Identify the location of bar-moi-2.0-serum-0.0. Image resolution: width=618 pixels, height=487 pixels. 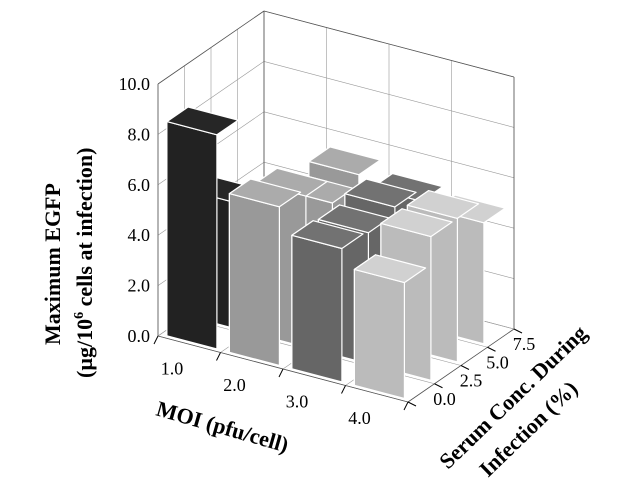
(265, 272).